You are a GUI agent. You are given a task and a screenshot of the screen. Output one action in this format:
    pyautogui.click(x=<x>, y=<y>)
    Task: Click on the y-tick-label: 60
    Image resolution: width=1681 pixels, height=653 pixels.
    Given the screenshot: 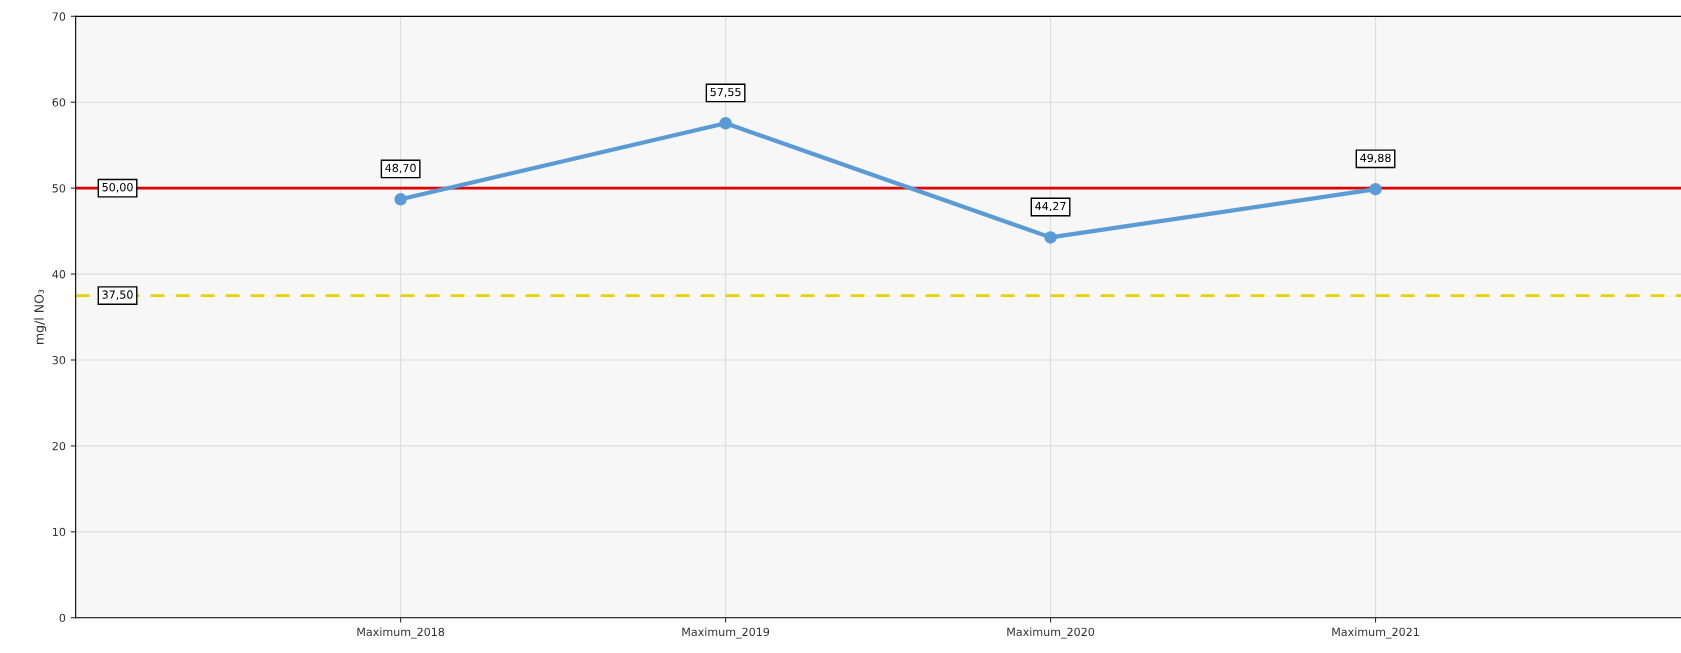 What is the action you would take?
    pyautogui.click(x=59, y=102)
    